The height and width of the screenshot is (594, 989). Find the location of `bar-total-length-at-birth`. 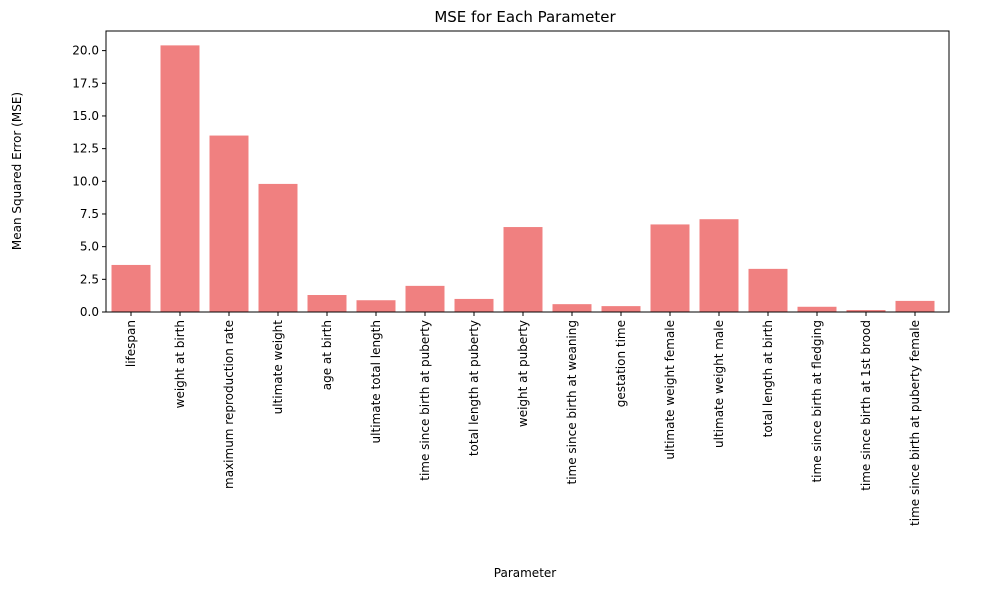

bar-total-length-at-birth is located at coordinates (768, 290).